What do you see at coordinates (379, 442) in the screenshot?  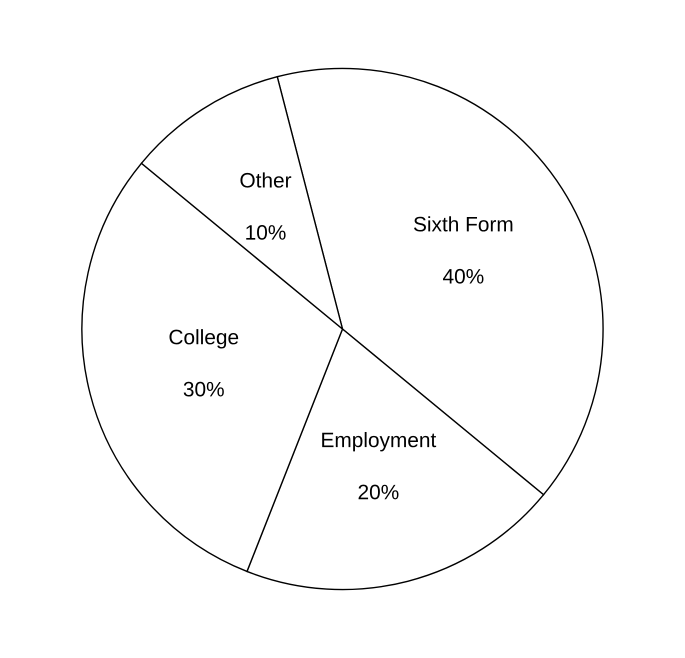 I see `slice-label: Employment` at bounding box center [379, 442].